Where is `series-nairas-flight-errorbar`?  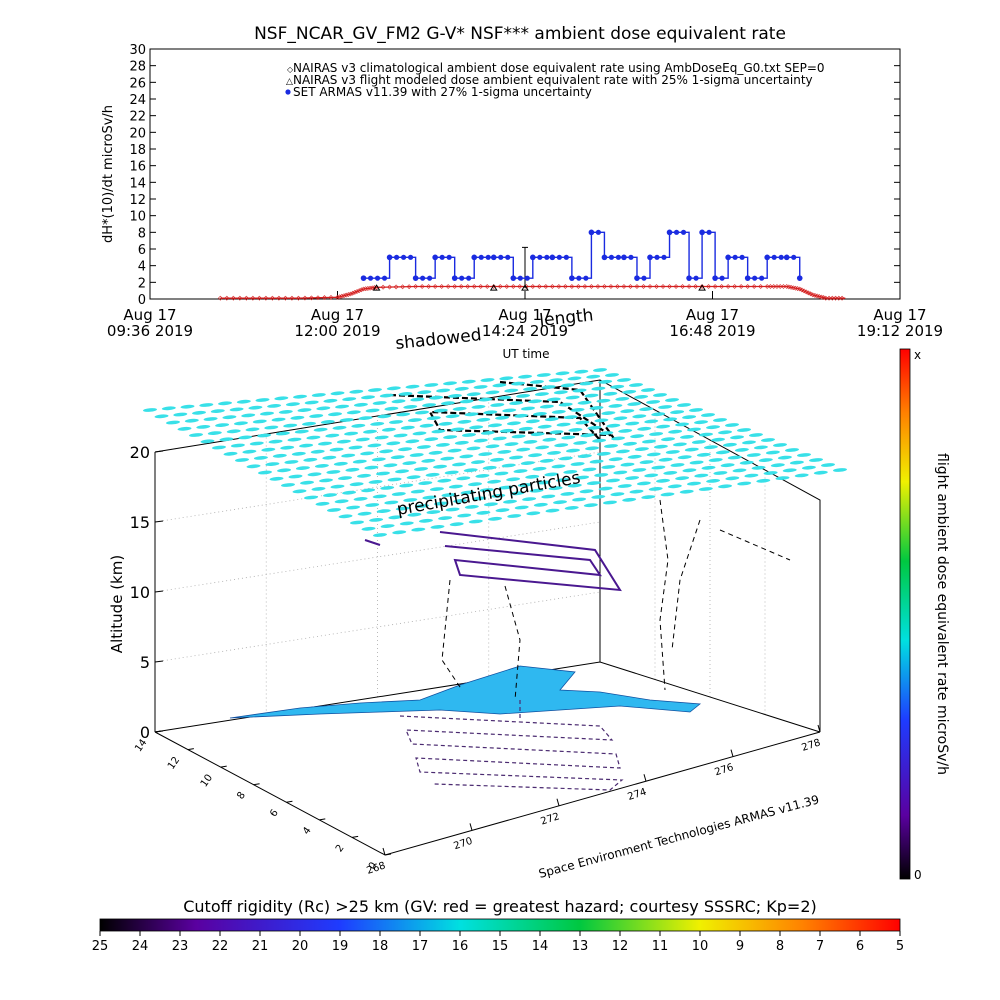
series-nairas-flight-errorbar is located at coordinates (525, 267).